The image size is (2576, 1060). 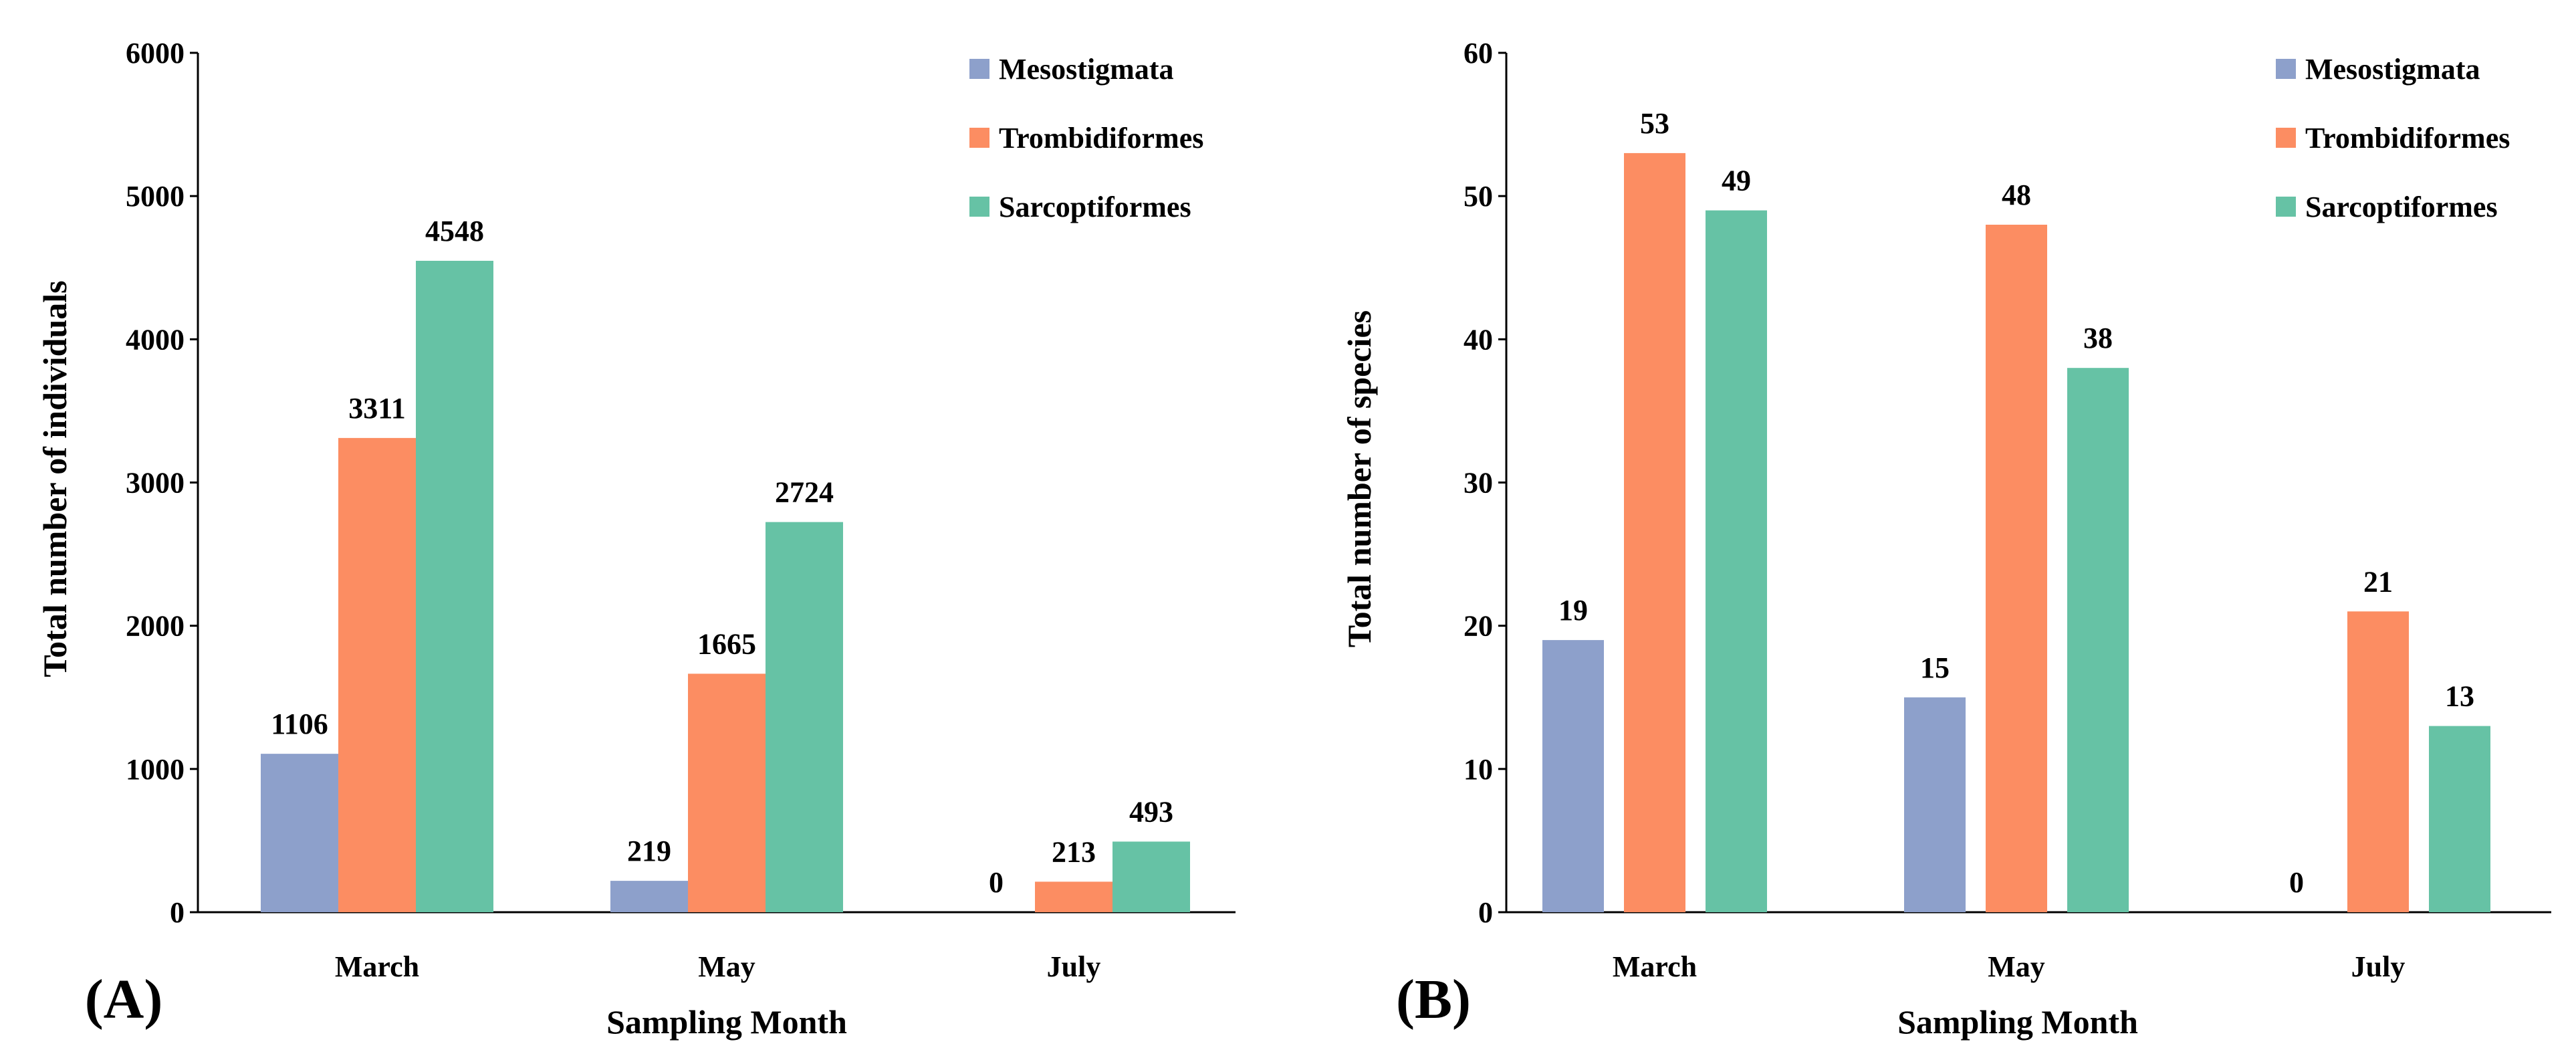 I want to click on data-label: 3311, so click(x=377, y=408).